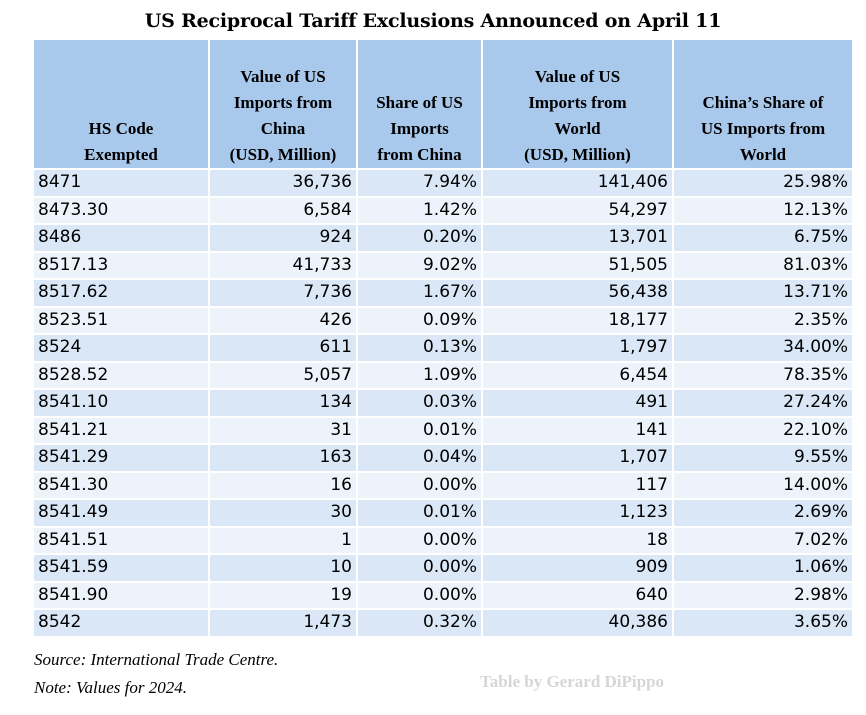 This screenshot has height=715, width=866. I want to click on note-line: Note: Values for 2024., so click(110, 687).